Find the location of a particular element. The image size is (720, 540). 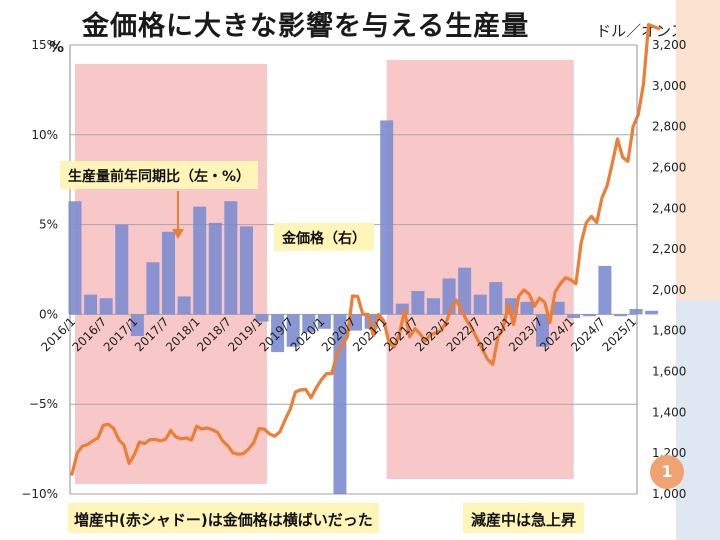

left-tick-label: 5% is located at coordinates (48, 225).